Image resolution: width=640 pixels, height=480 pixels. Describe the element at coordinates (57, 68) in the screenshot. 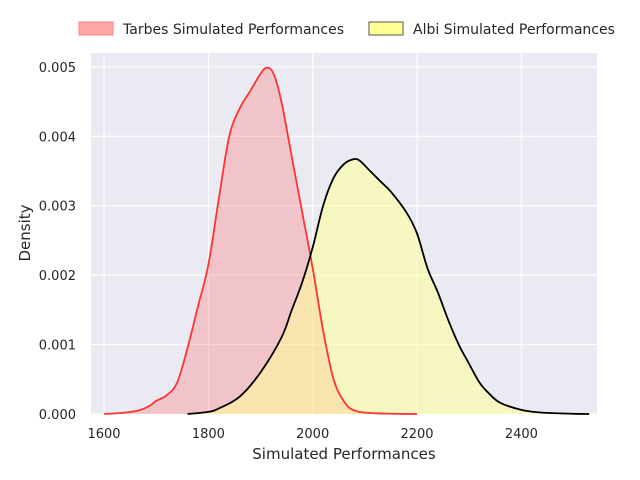

I see `y-tick-label: 0.005` at that location.